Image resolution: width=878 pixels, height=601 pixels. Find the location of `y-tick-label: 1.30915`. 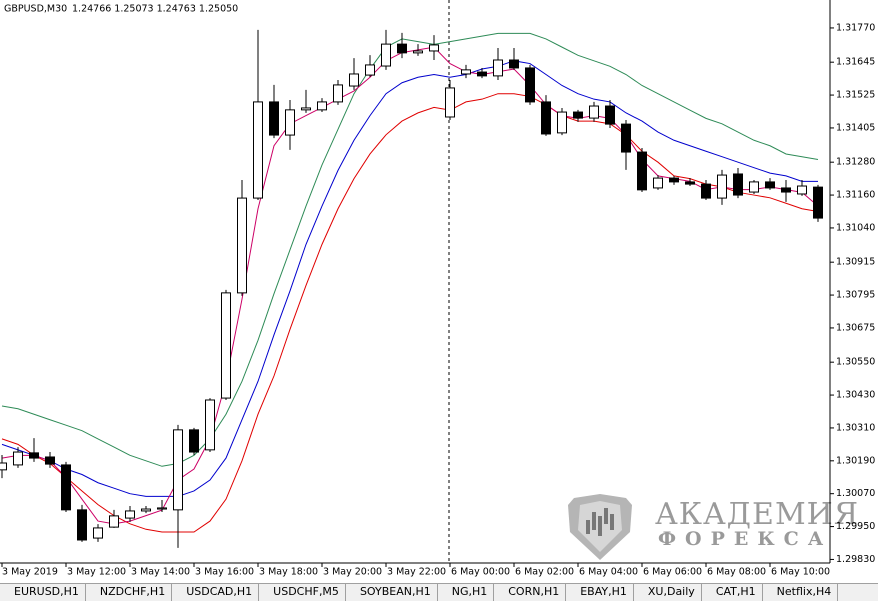

y-tick-label: 1.30915 is located at coordinates (855, 262).